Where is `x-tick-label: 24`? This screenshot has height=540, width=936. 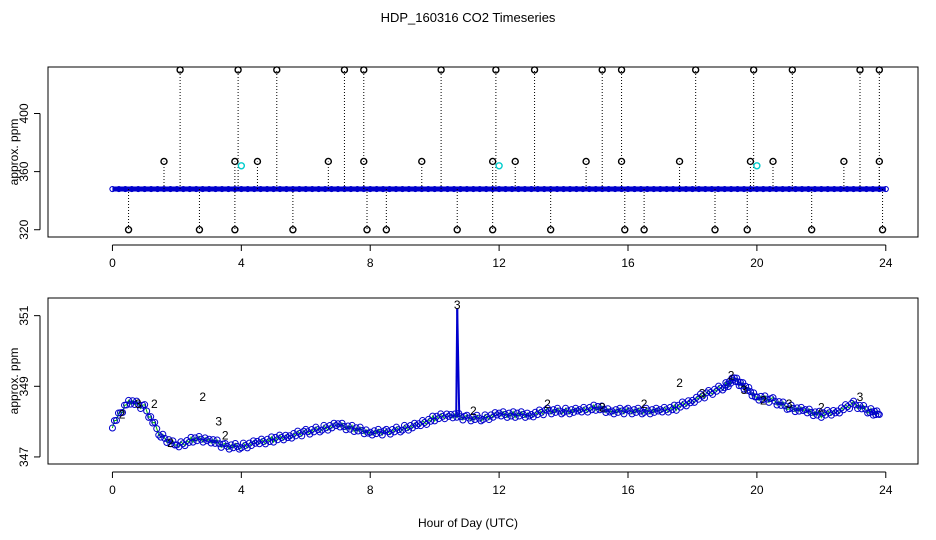
x-tick-label: 24 is located at coordinates (886, 490).